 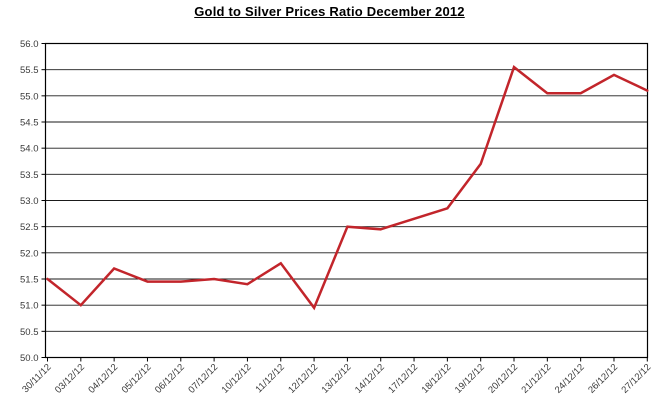 I want to click on y-tick-label: 51.0, so click(x=29, y=306).